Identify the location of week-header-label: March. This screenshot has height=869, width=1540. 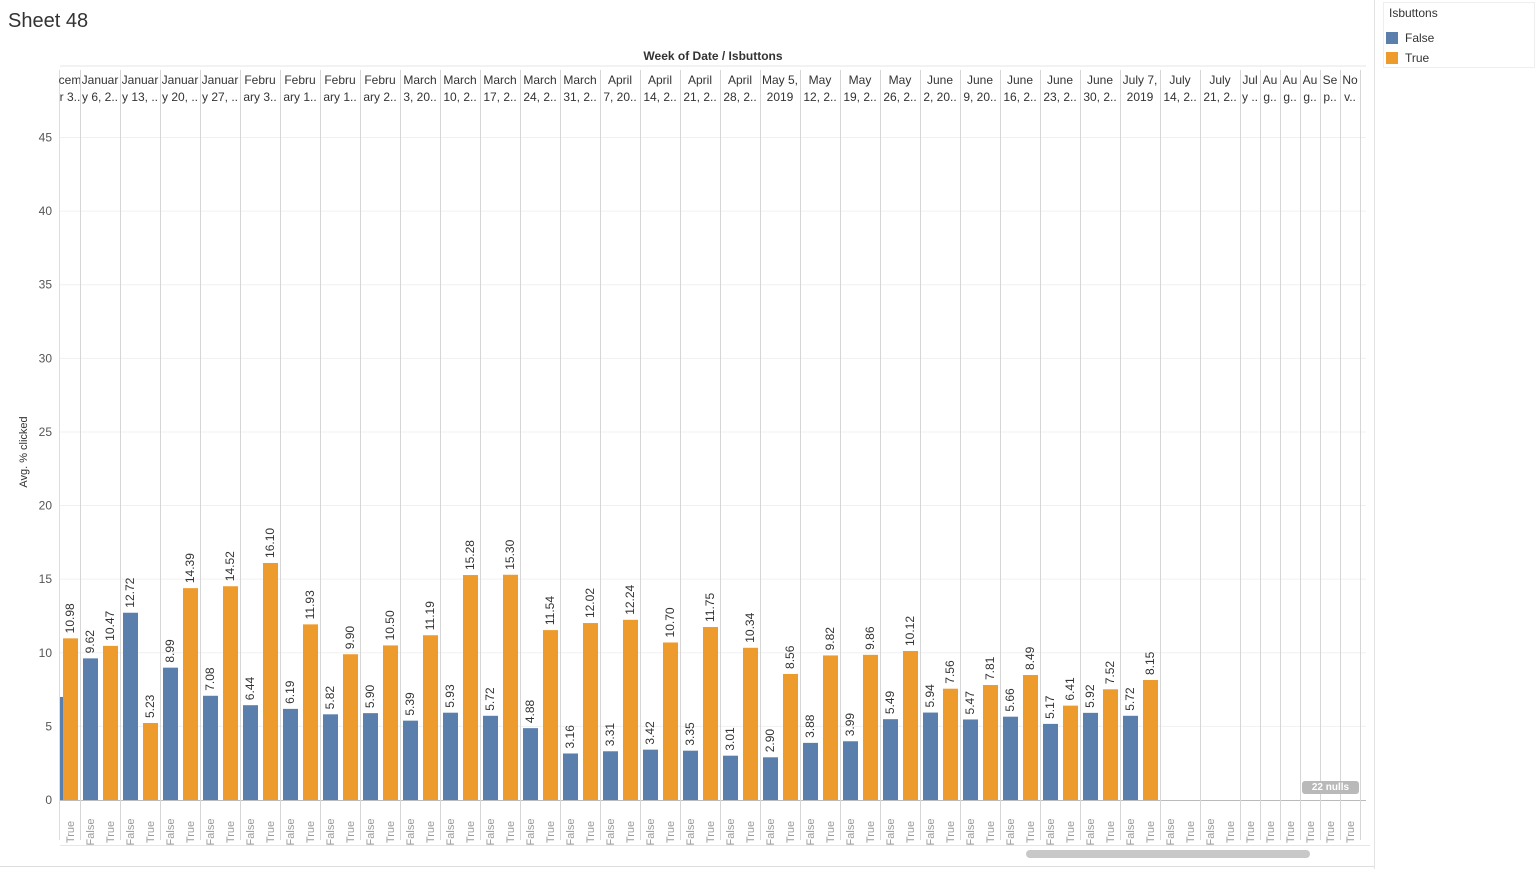
(419, 80).